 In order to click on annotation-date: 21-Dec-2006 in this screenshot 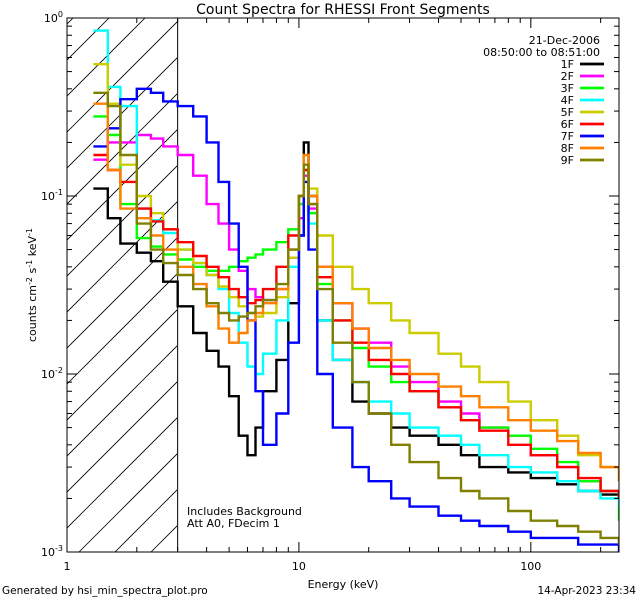, I will do `click(564, 40)`.